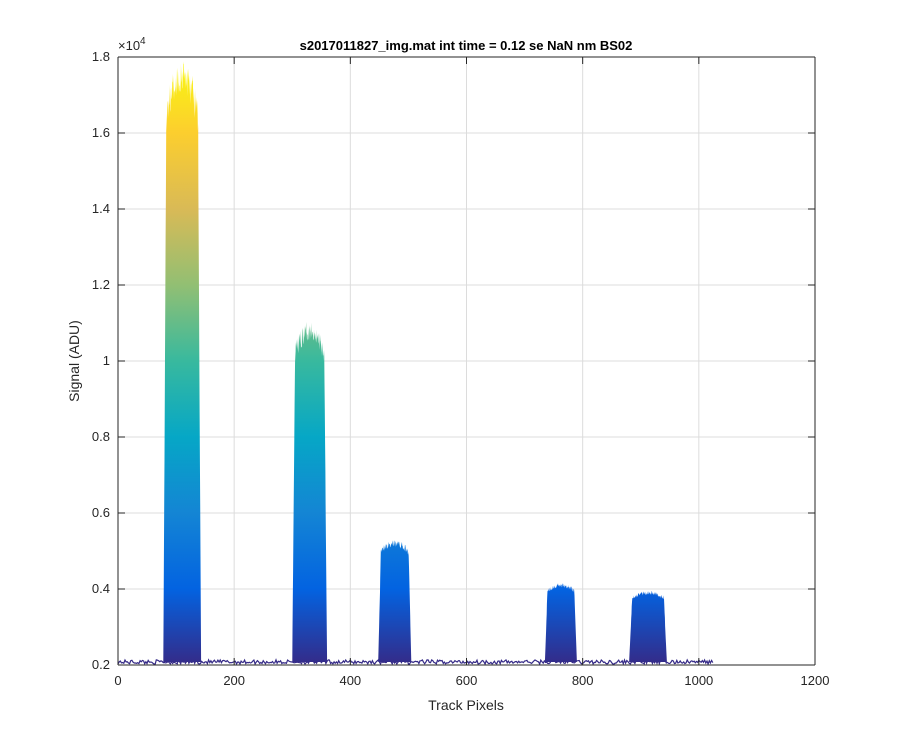 This screenshot has width=900, height=755. Describe the element at coordinates (143, 41) in the screenshot. I see `y-axis-exponent-power: 4` at that location.